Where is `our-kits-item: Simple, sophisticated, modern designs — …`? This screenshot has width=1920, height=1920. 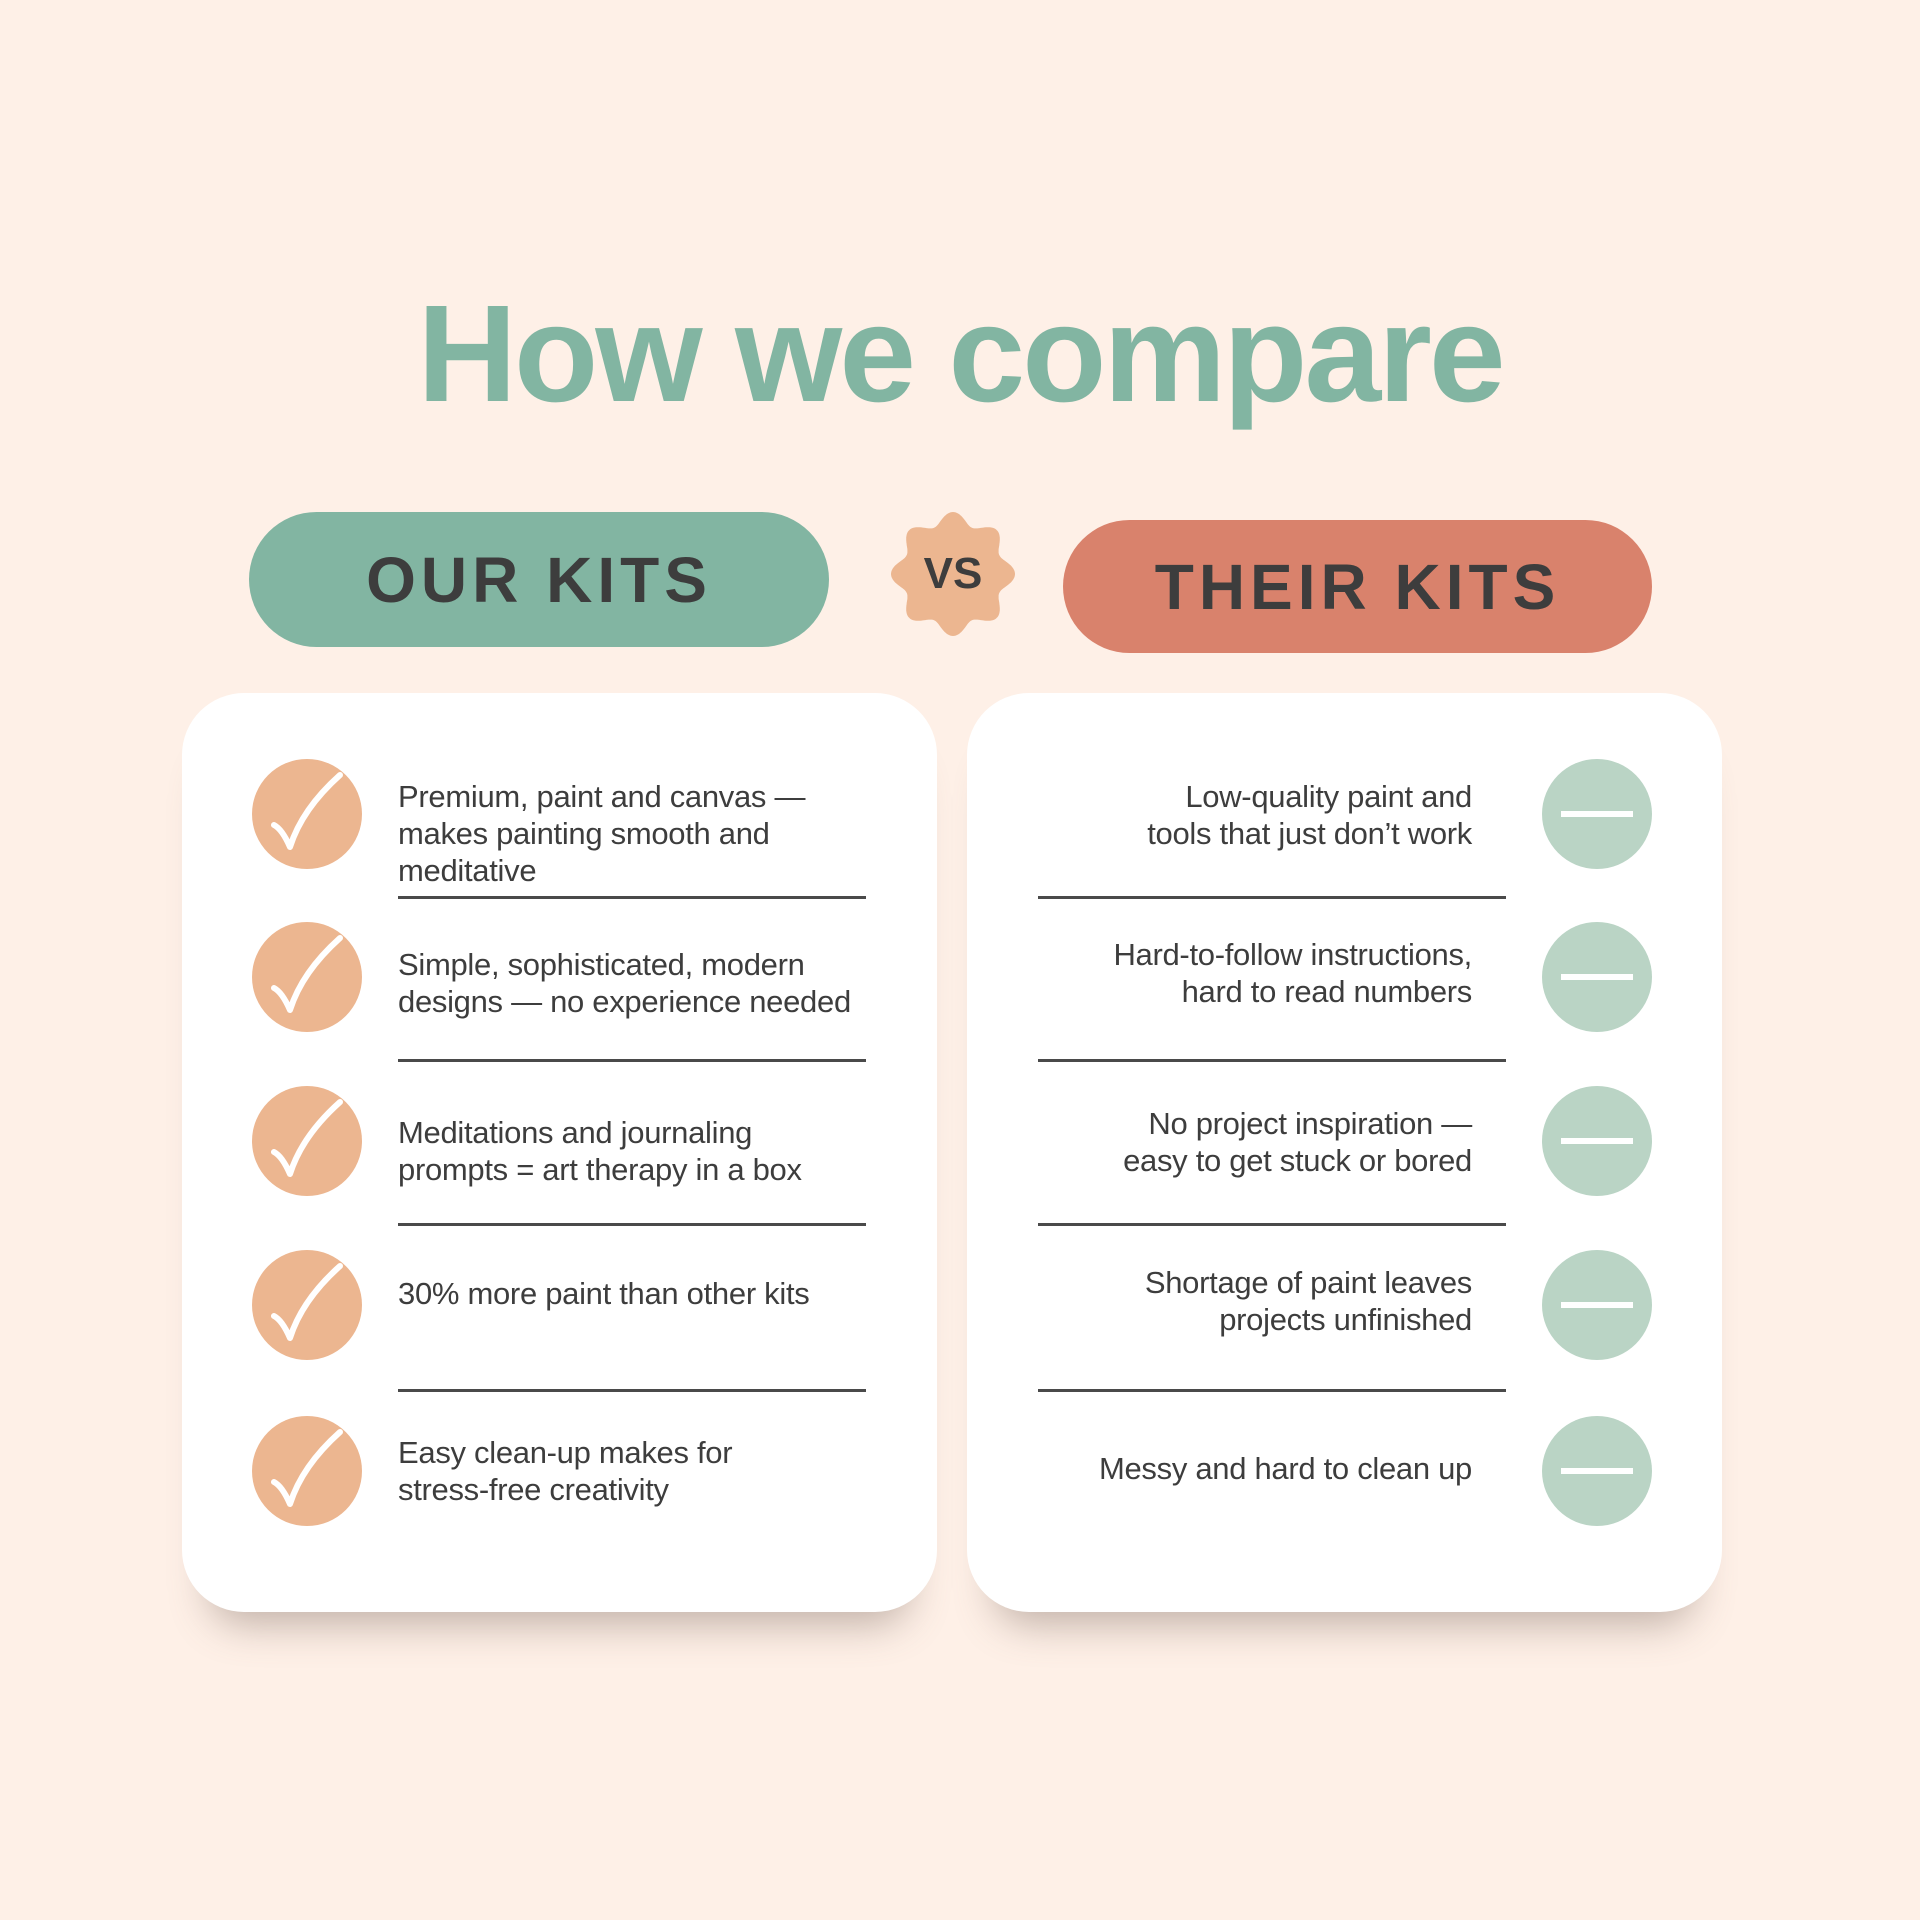
our-kits-item: Simple, sophisticated, modern designs — … is located at coordinates (624, 983).